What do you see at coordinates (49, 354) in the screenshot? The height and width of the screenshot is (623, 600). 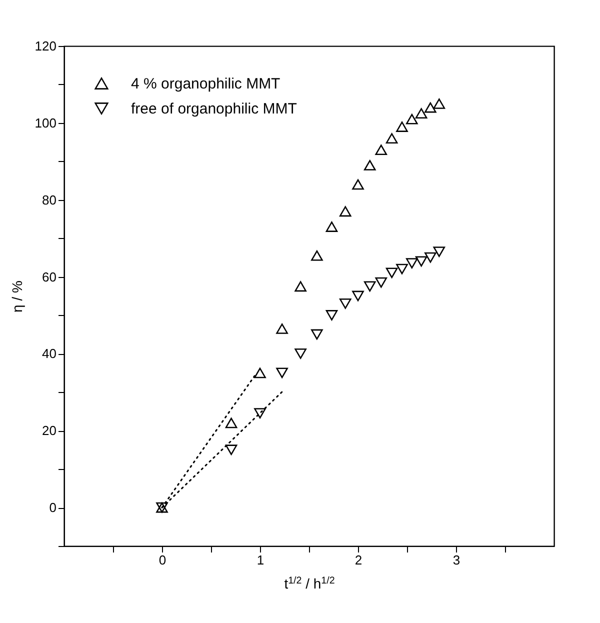 I see `y-tick-label: 40` at bounding box center [49, 354].